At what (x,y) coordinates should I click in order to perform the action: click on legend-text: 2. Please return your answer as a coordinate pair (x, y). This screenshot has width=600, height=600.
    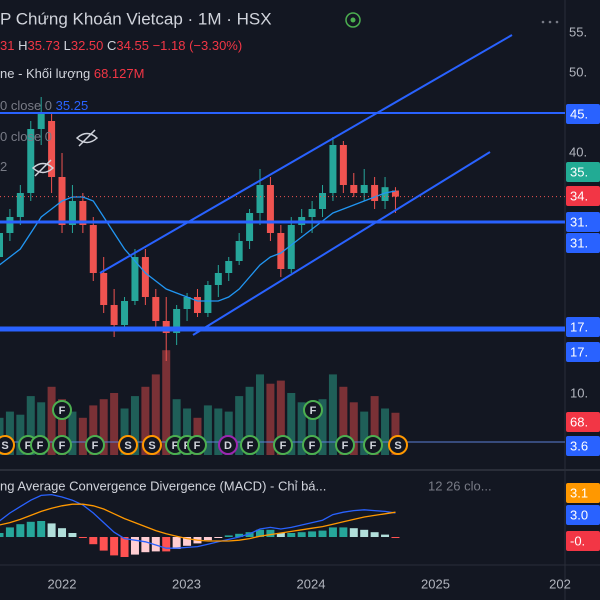
    Looking at the image, I should click on (3, 166).